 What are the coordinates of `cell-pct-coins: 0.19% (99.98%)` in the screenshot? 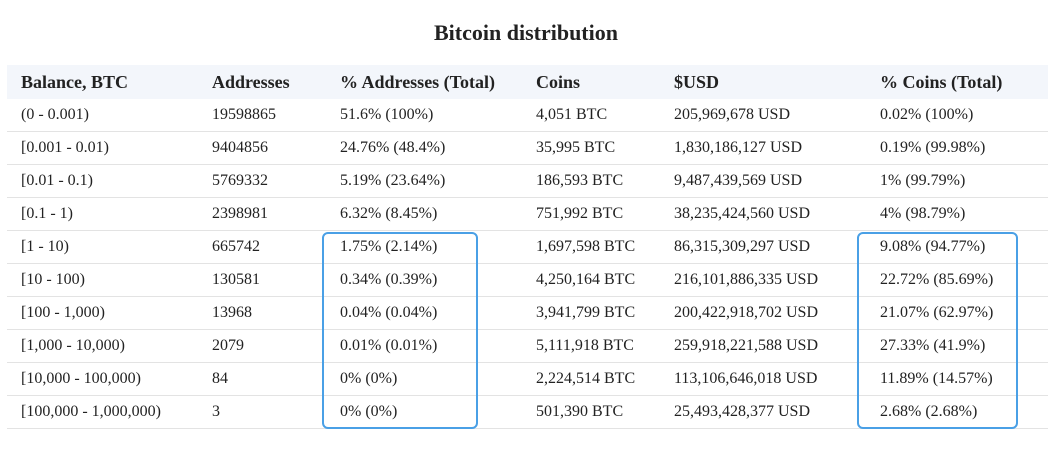 It's located at (957, 148).